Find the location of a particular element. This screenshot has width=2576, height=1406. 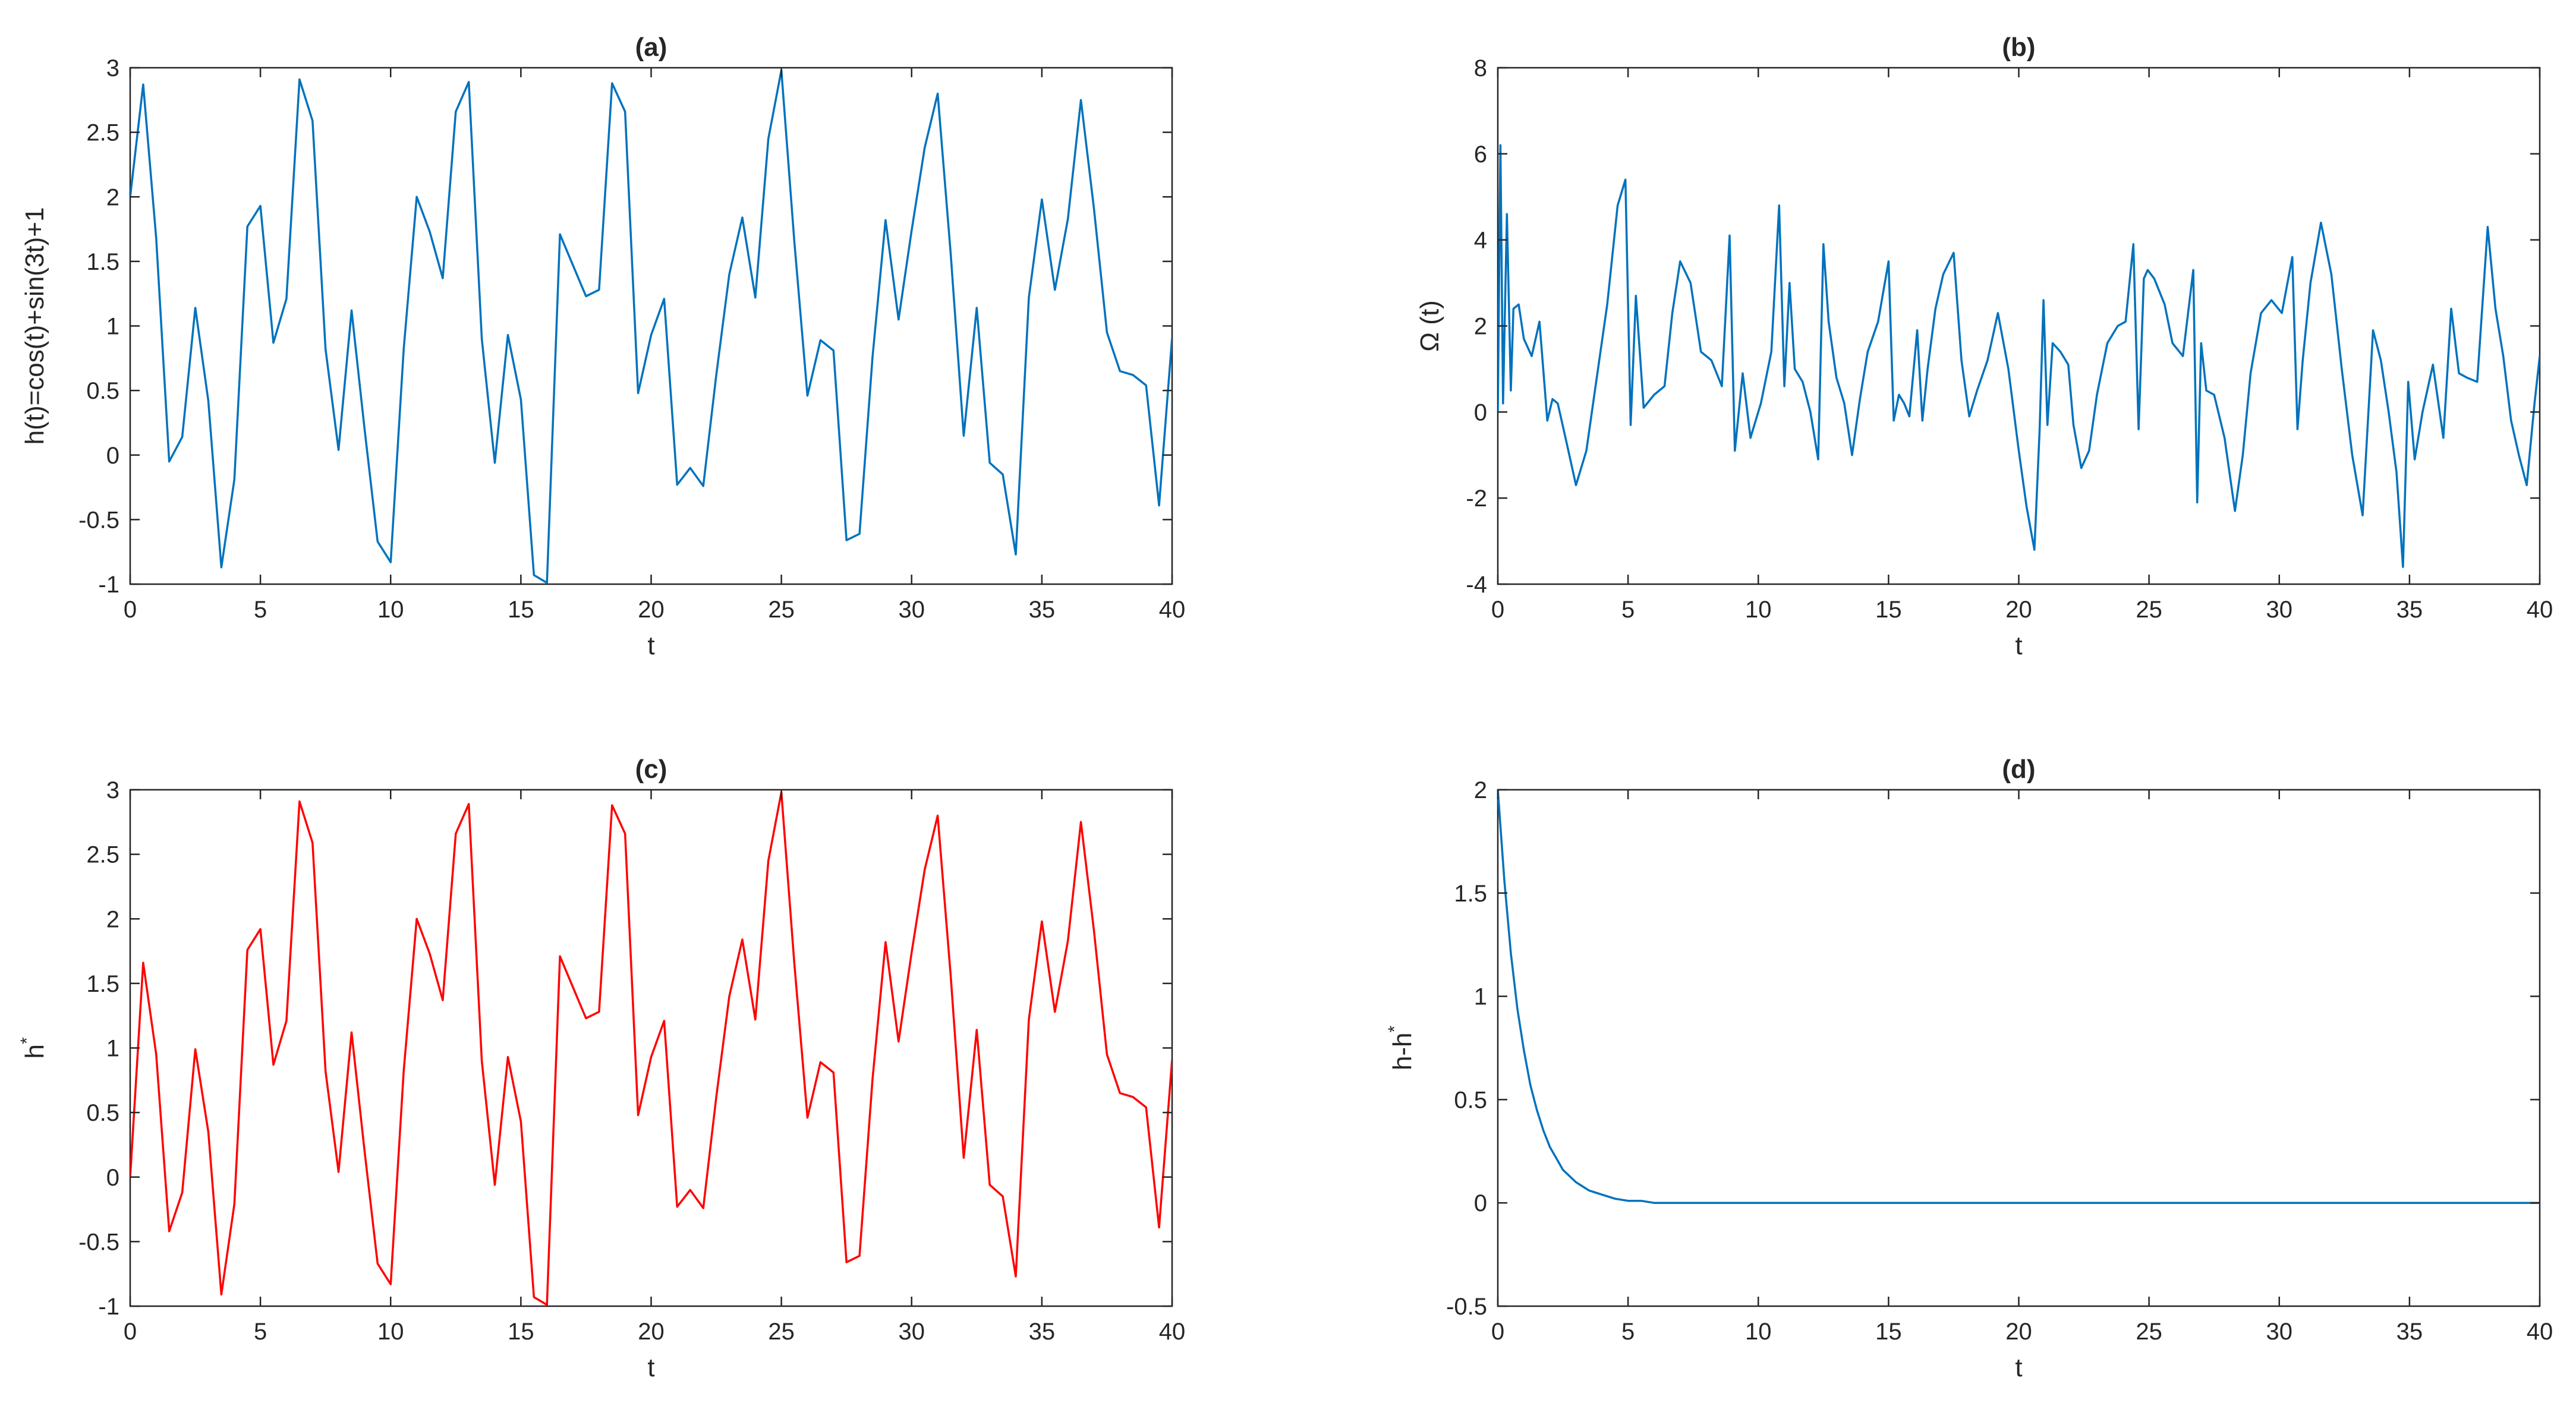

y-tick-label-c: 3 is located at coordinates (112, 790).